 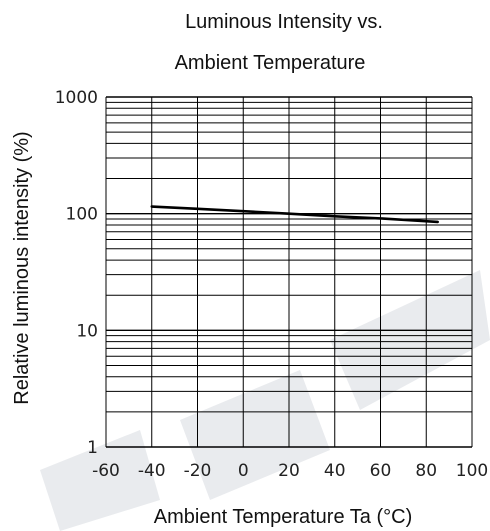 What do you see at coordinates (426, 471) in the screenshot?
I see `x-tick-label: 80` at bounding box center [426, 471].